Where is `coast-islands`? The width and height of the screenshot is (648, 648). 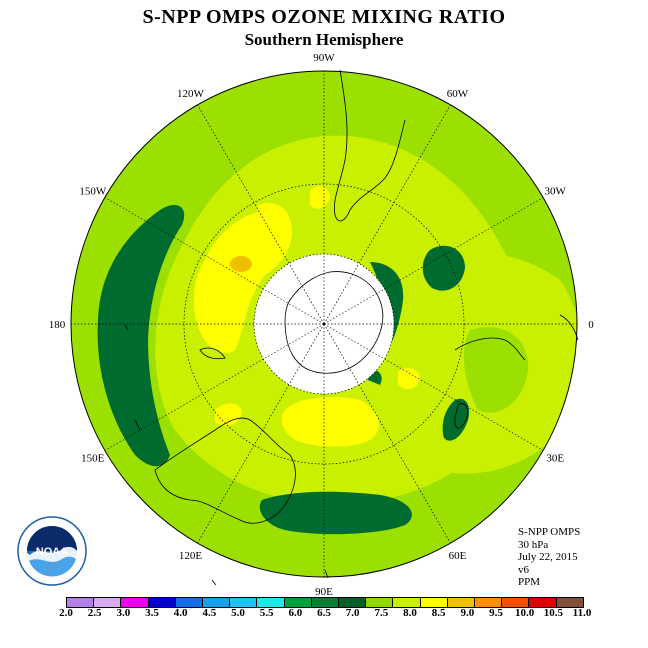
coast-islands is located at coordinates (226, 455).